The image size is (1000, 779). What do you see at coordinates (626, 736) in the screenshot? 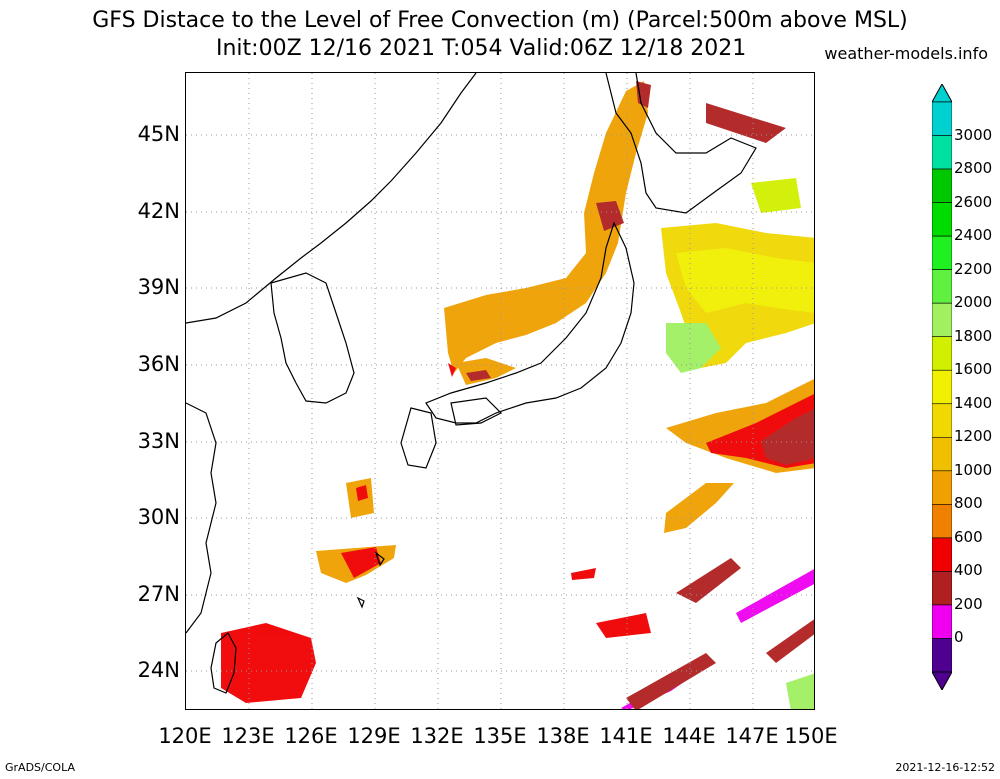
I see `lon-label-141e: 141E` at bounding box center [626, 736].